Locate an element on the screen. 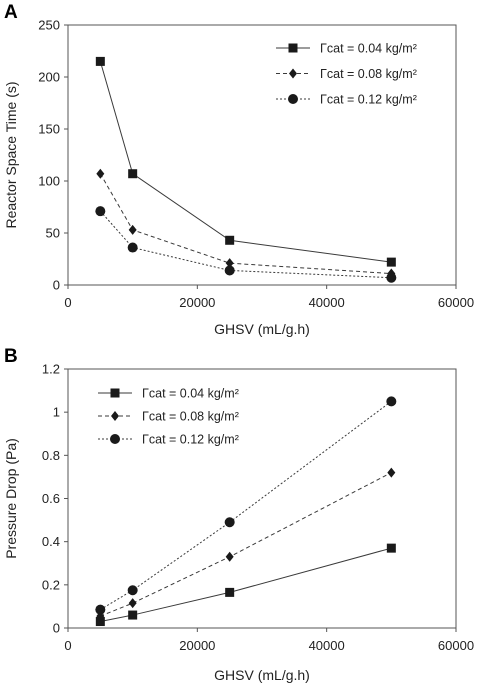 The image size is (484, 688). y-tick-label: 50 is located at coordinates (53, 233).